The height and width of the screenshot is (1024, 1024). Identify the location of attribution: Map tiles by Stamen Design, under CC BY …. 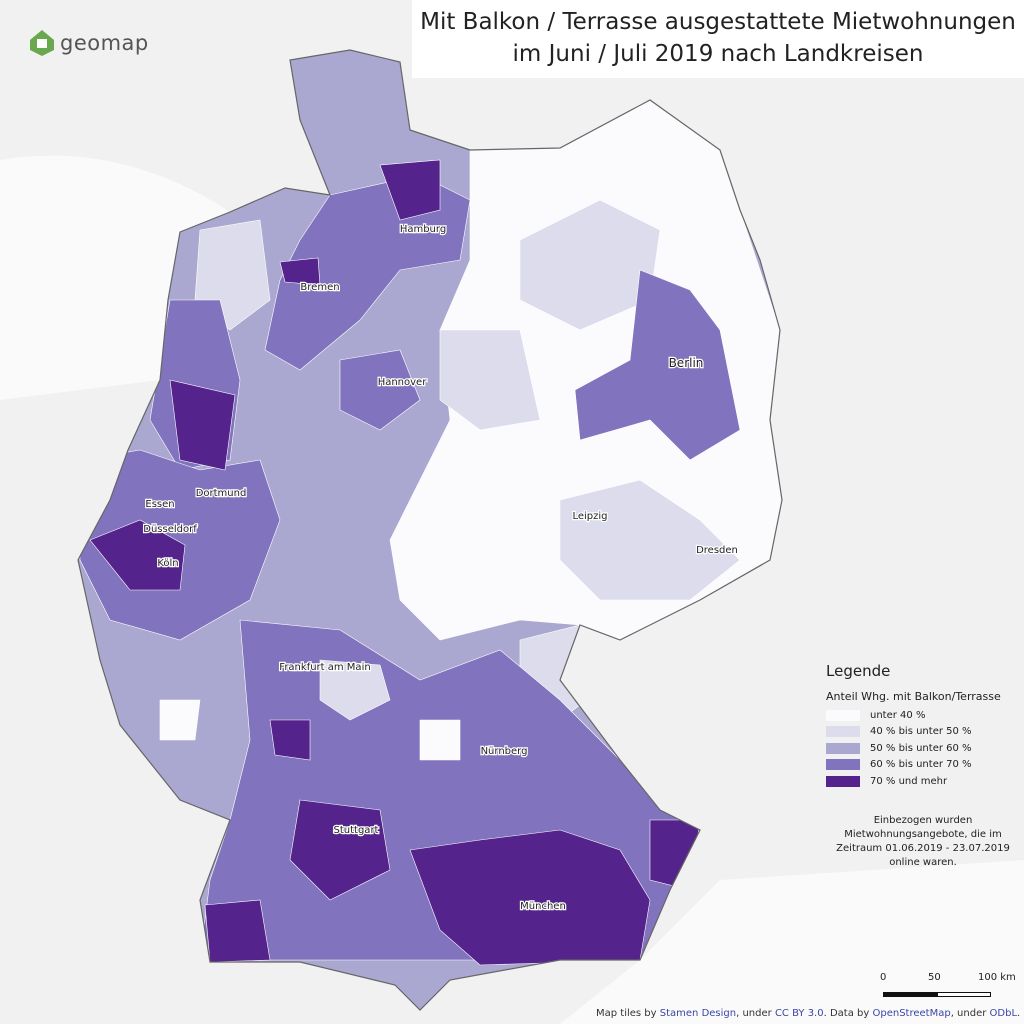
(808, 1013).